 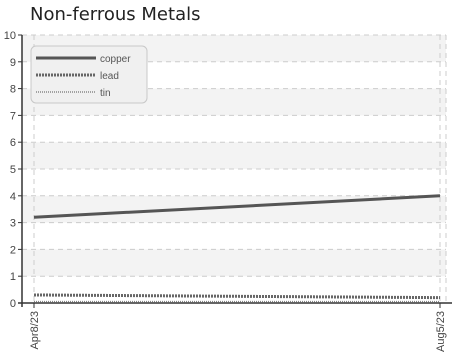 What do you see at coordinates (441, 331) in the screenshot?
I see `x-tick-label: Aug5/23` at bounding box center [441, 331].